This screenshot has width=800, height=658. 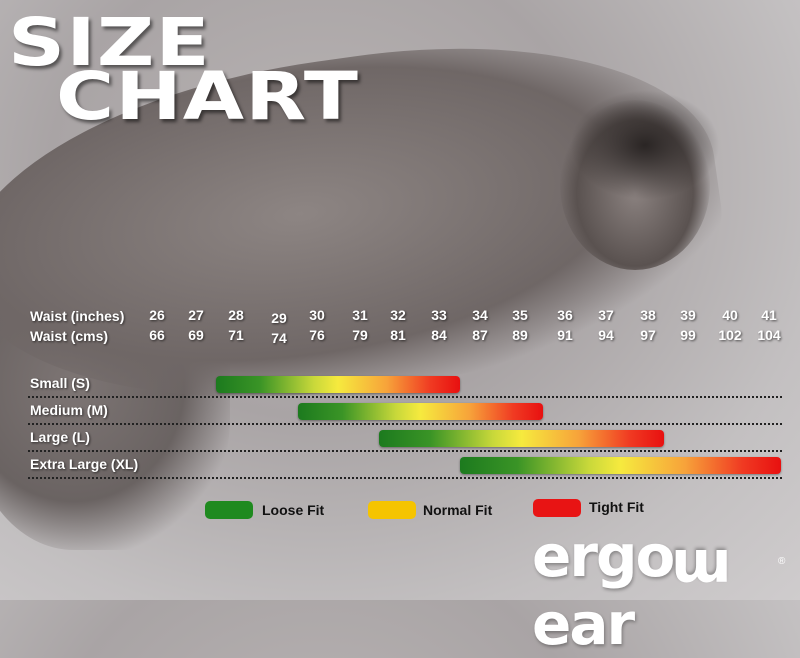 I want to click on waist-inch-value: 37, so click(x=606, y=315).